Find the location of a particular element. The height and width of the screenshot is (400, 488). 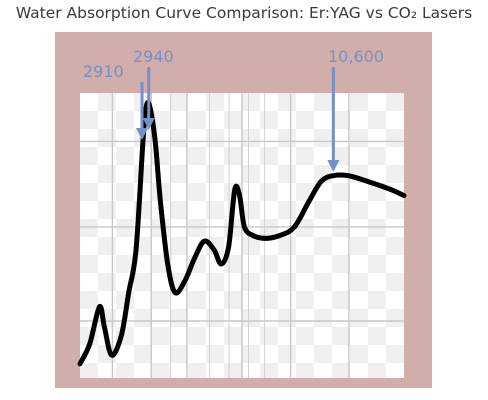

annotation-label: 2910 is located at coordinates (103, 71).